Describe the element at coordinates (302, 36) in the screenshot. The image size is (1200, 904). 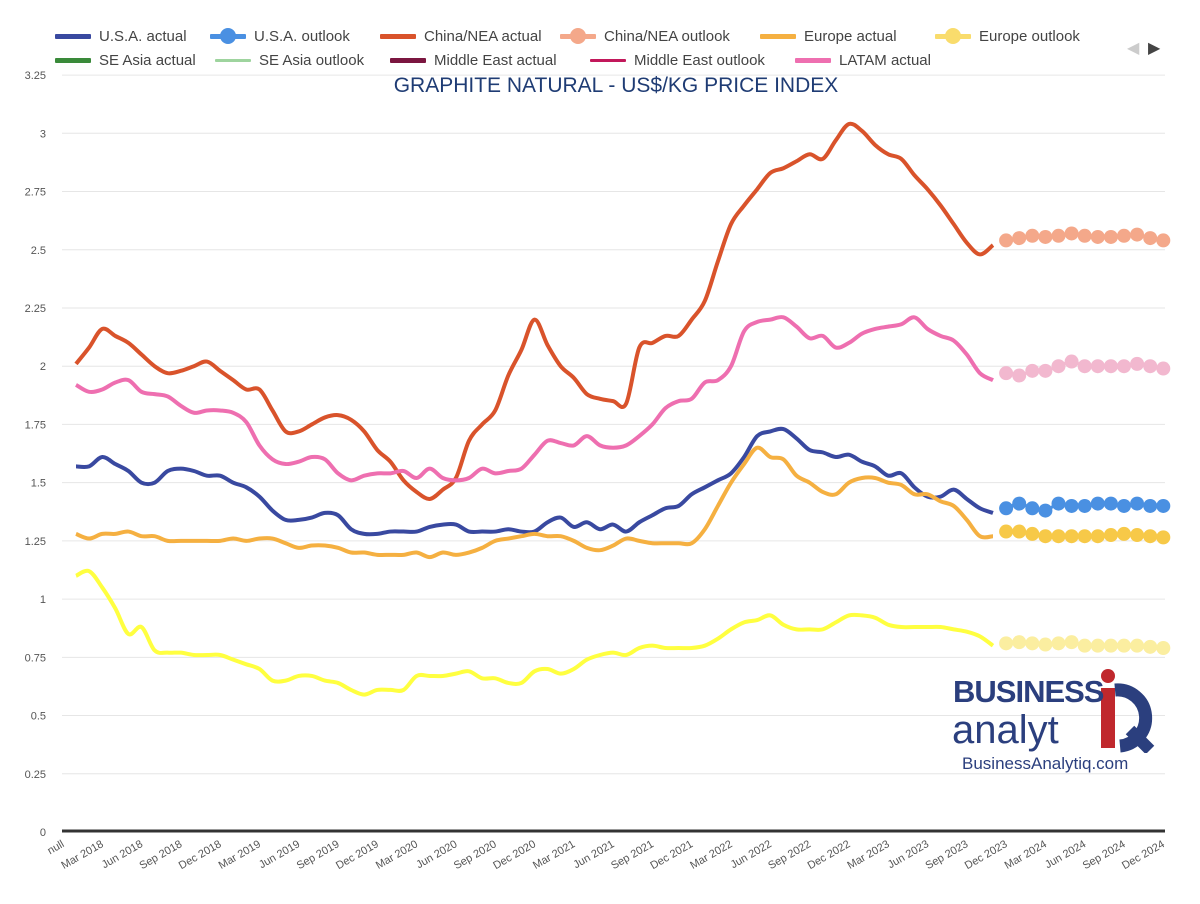
I see `legend-label: U.S.A. outlook` at that location.